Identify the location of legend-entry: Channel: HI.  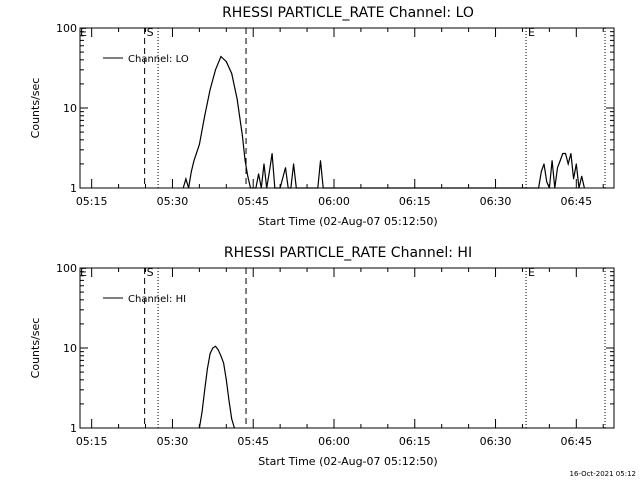
(157, 299).